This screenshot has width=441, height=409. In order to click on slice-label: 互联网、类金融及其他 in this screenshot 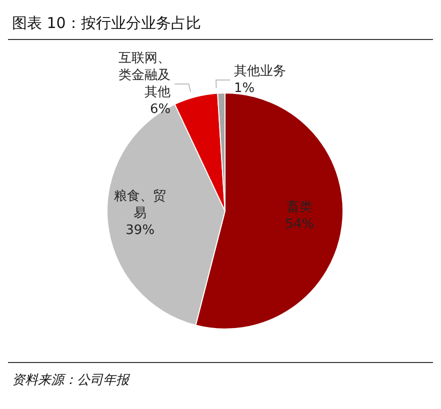, I will do `click(144, 75)`.